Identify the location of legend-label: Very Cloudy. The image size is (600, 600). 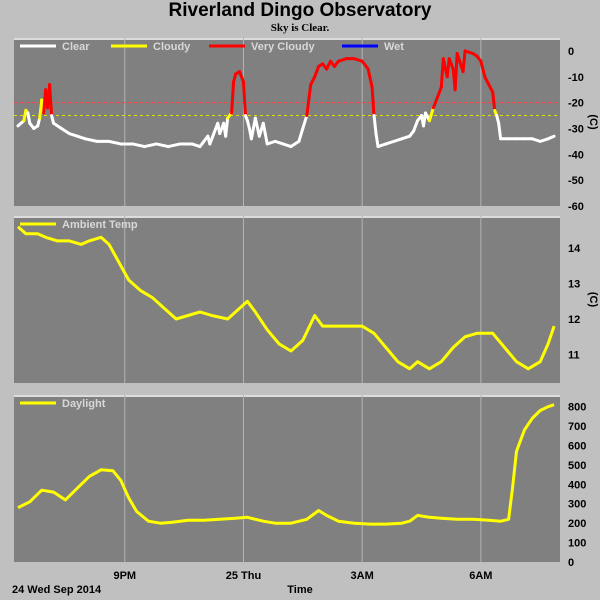
(283, 47).